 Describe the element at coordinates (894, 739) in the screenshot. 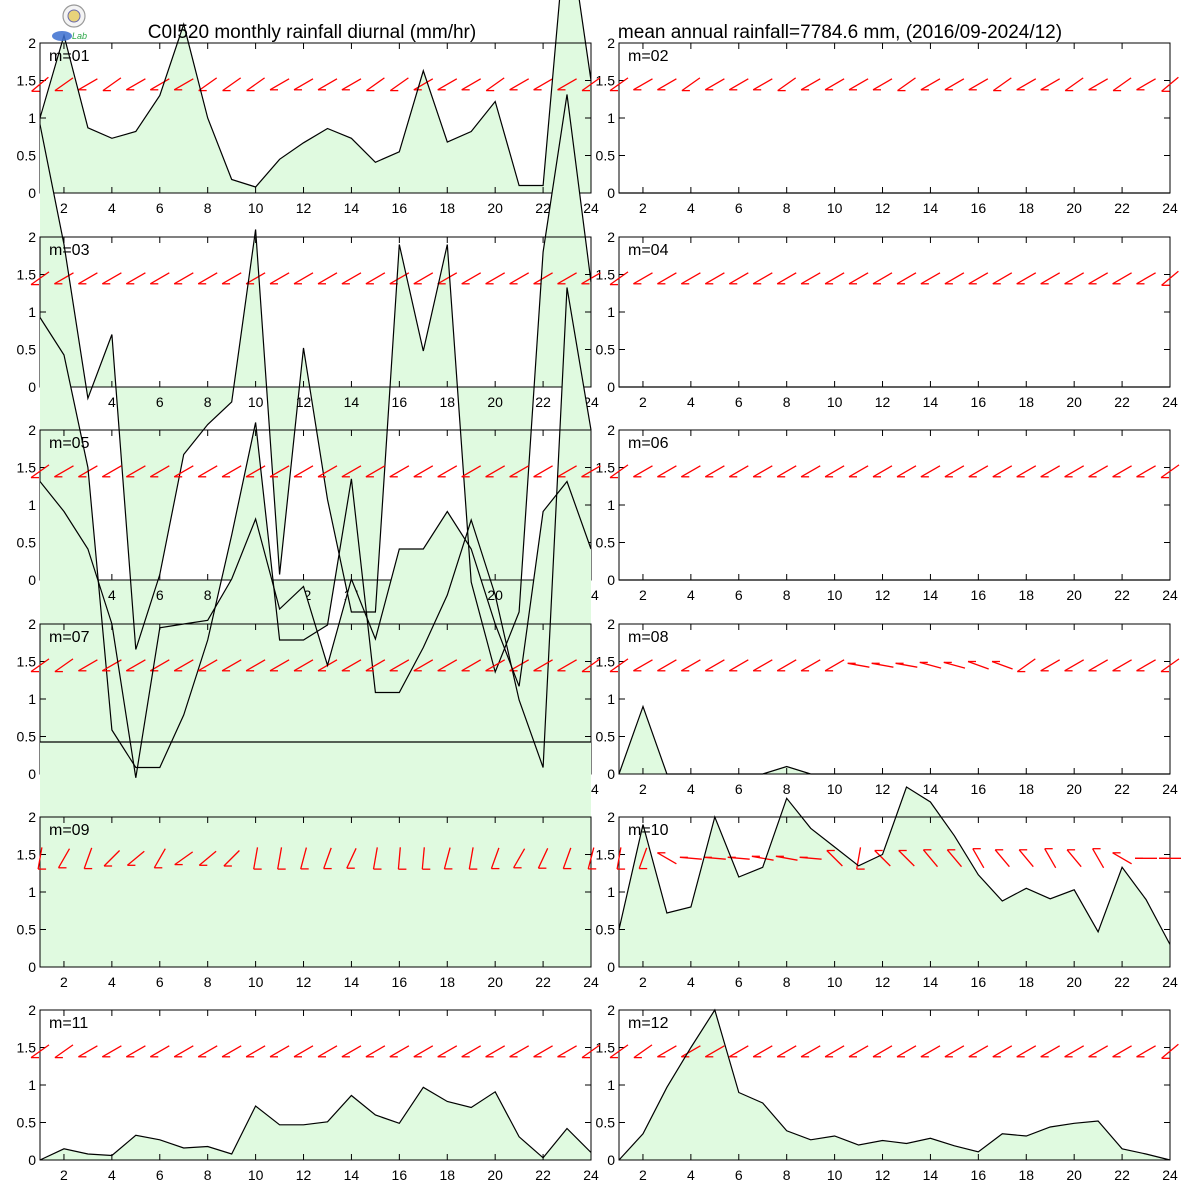

I see `rain-line-m=08` at that location.